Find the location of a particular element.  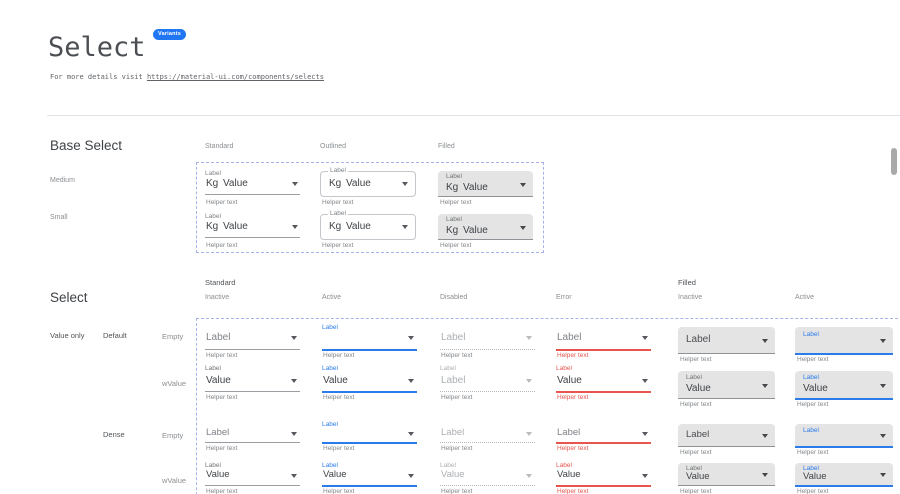

scrollbar-thumb is located at coordinates (894, 161).